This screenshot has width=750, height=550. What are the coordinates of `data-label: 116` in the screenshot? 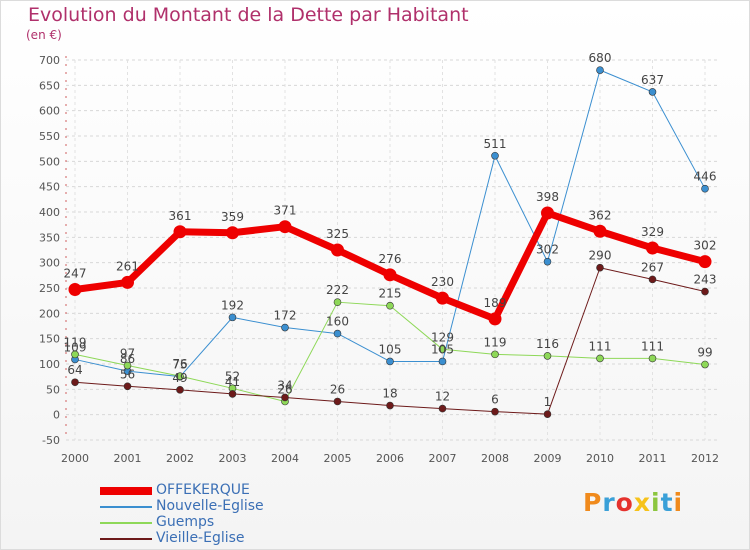 It's located at (547, 344).